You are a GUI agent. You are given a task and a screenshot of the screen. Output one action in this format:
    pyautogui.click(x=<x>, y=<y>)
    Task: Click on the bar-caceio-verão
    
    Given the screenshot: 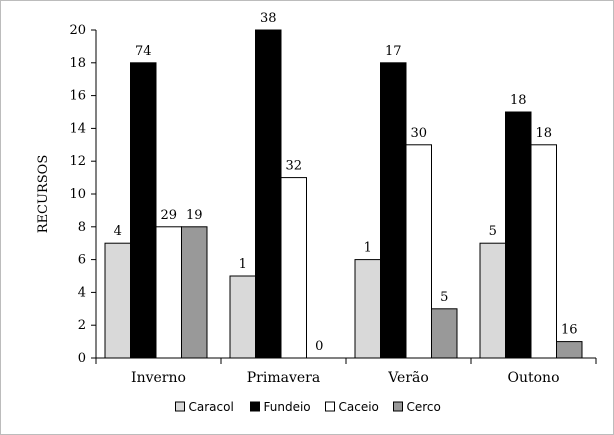 What is the action you would take?
    pyautogui.click(x=418, y=251)
    